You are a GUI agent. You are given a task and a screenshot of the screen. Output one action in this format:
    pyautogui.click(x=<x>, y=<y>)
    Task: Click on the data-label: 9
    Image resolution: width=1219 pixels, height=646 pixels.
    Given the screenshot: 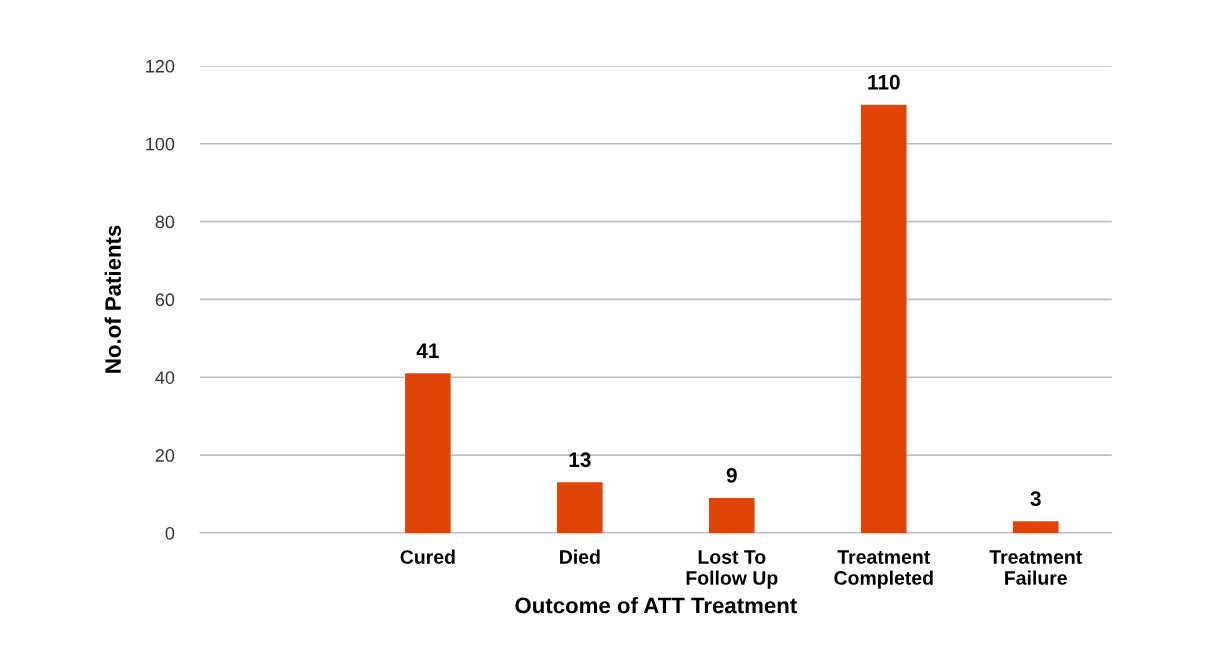 What is the action you would take?
    pyautogui.click(x=731, y=475)
    